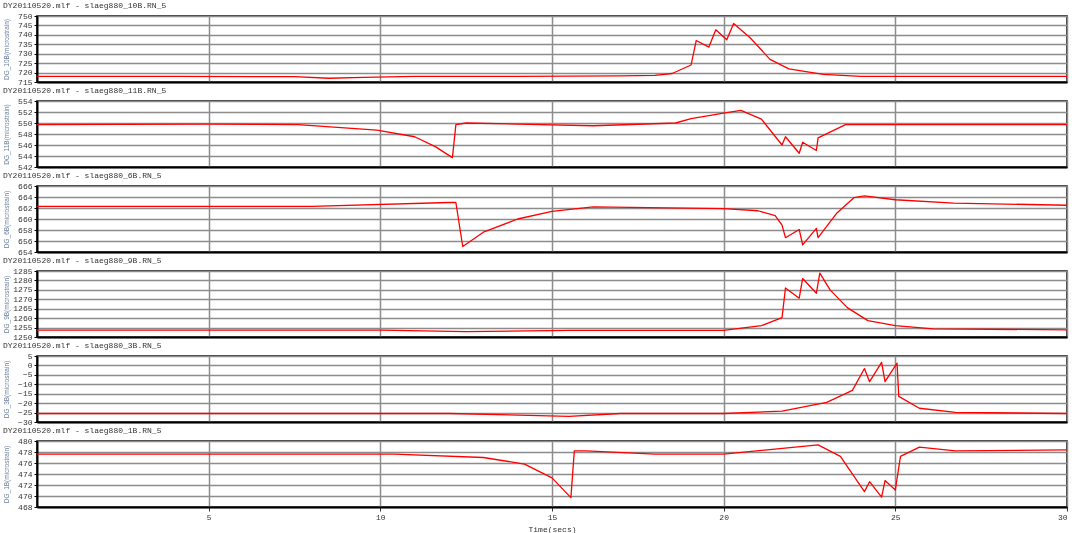  Describe the element at coordinates (25, 394) in the screenshot. I see `y-tick-label: −15` at that location.